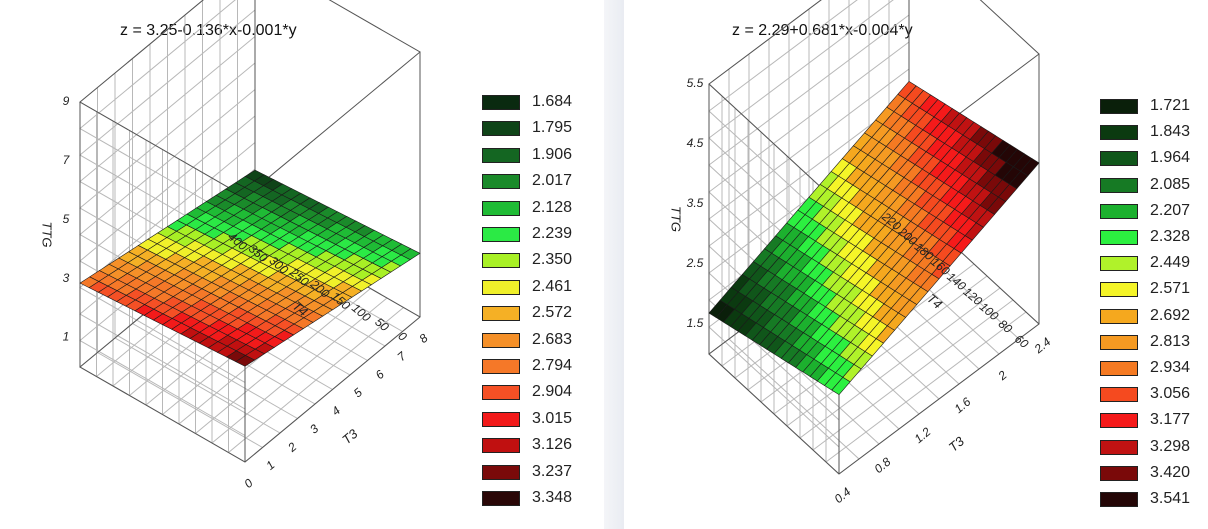 The image size is (1208, 529). I want to click on legend-label: 1.721, so click(1170, 105).